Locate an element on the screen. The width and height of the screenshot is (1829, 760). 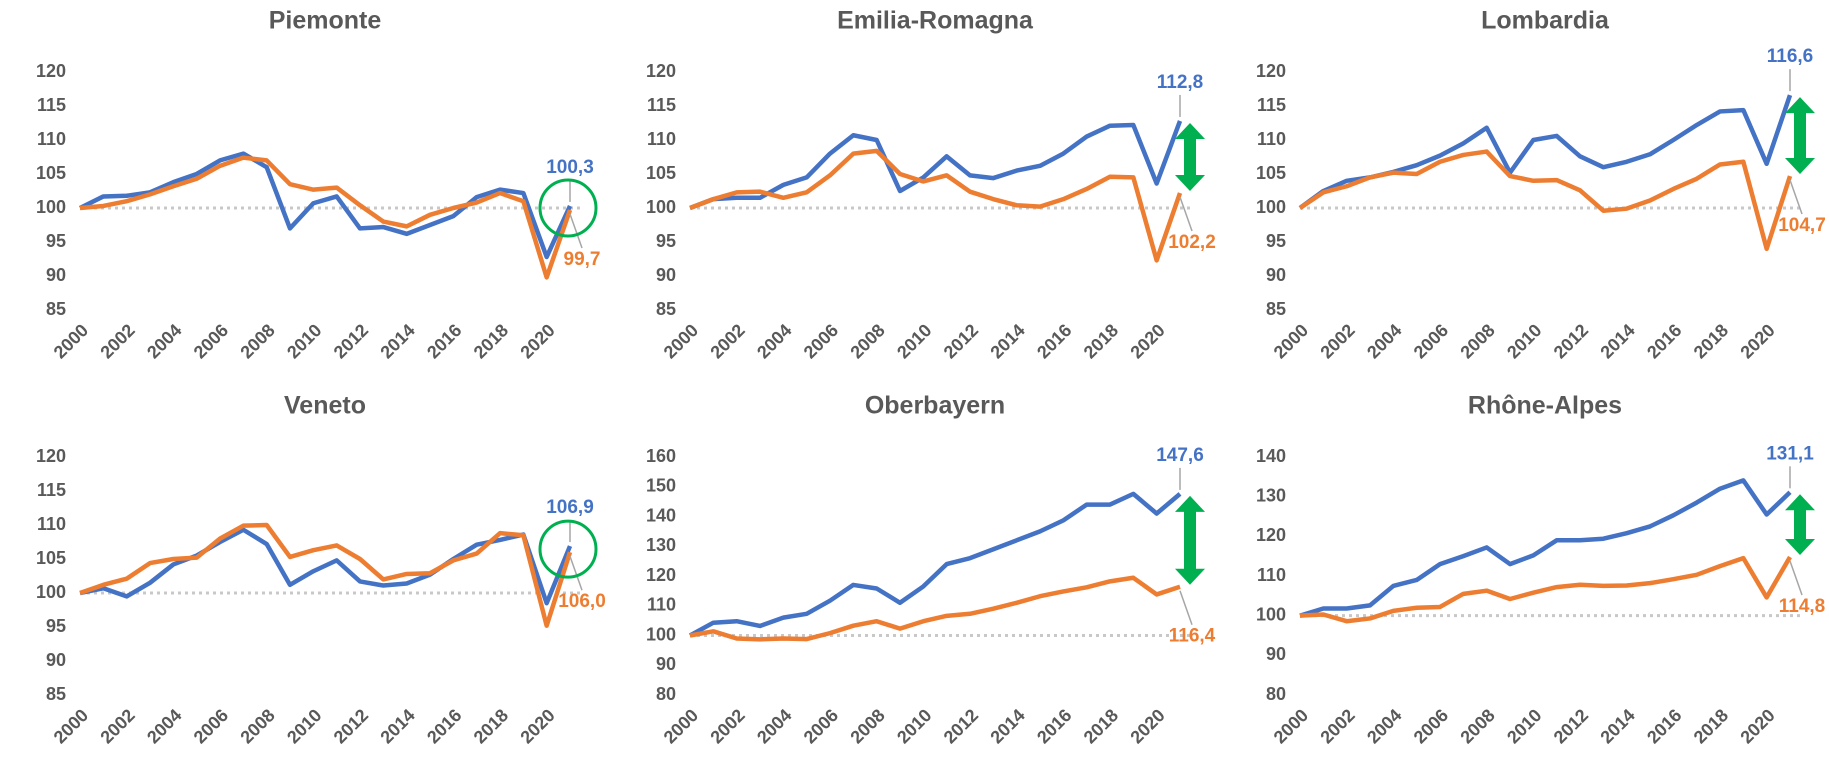
y-tick-label: 115 is located at coordinates (51, 105).